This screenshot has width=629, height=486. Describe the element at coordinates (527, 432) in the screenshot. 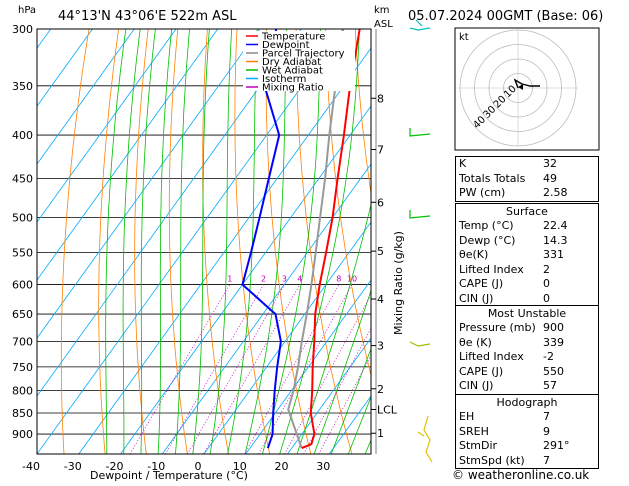

I see `index-row: SREH 9` at that location.